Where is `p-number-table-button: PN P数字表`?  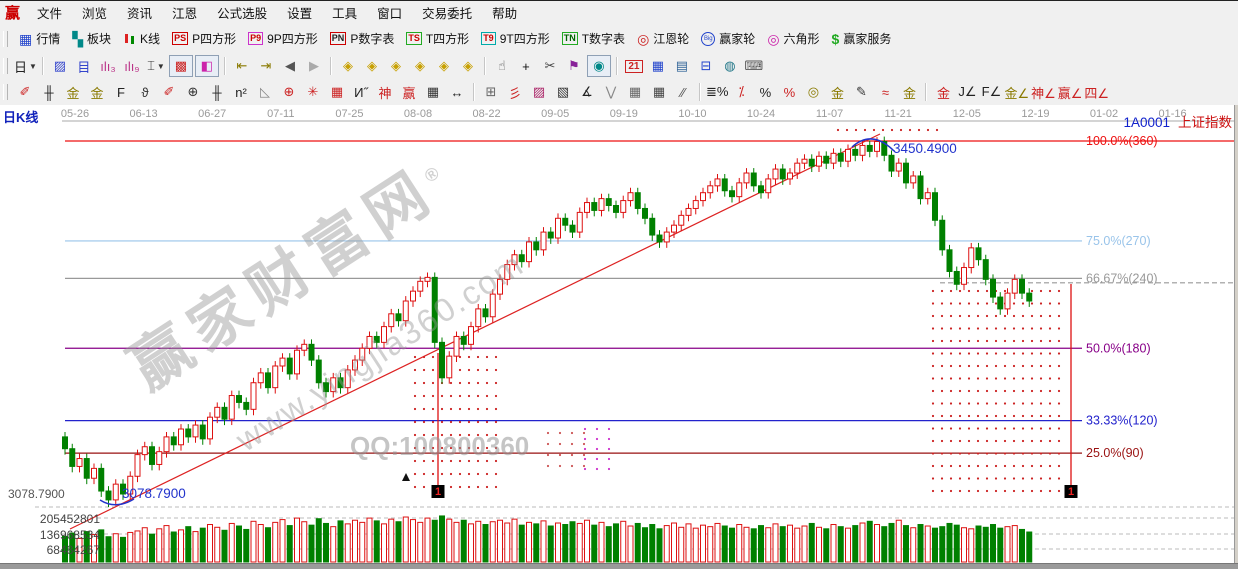 p-number-table-button: PN P数字表 is located at coordinates (362, 38).